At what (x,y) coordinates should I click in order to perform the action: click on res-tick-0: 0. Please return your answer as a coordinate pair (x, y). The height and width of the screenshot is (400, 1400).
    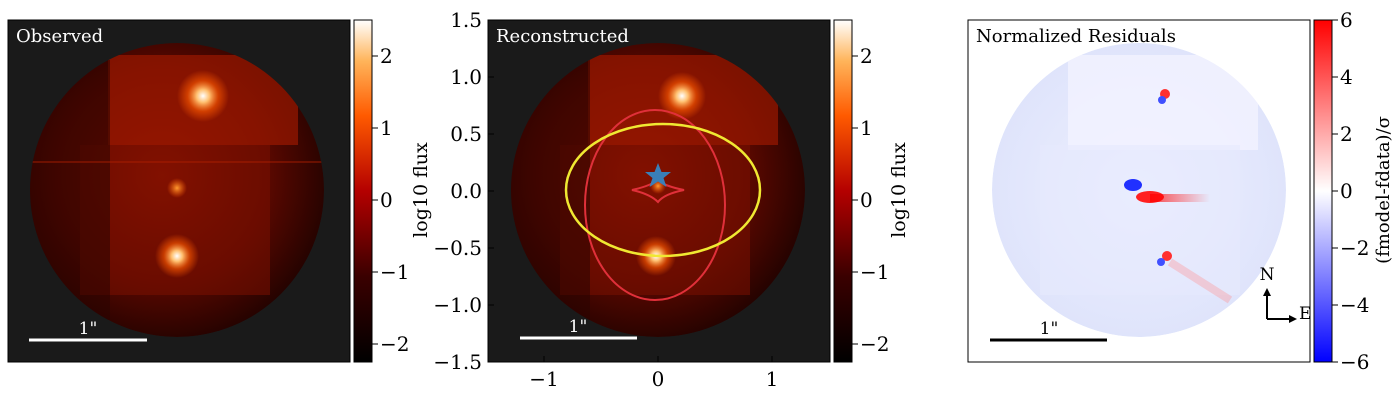
    Looking at the image, I should click on (1346, 191).